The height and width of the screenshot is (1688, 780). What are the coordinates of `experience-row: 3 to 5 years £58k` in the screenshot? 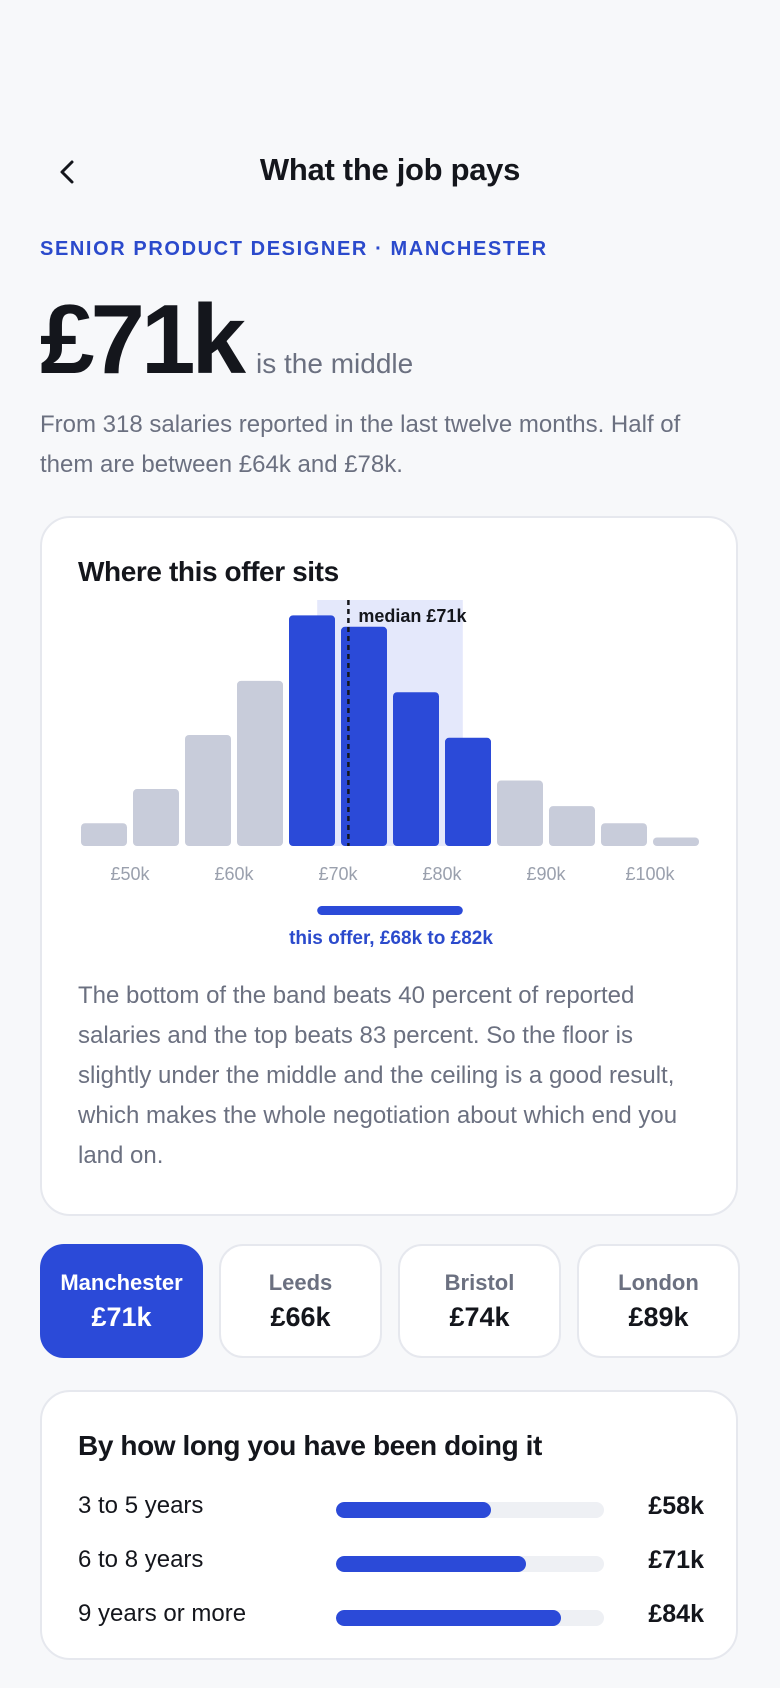 It's located at (391, 1508).